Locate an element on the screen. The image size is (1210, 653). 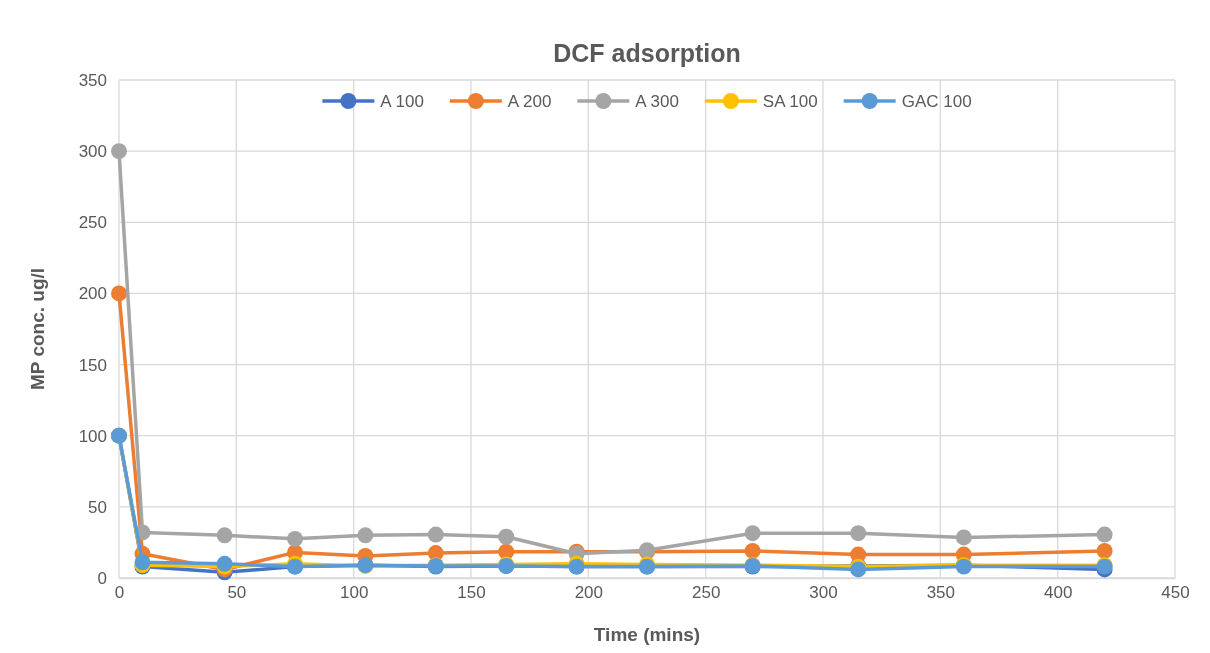
legend-label: SA 100 is located at coordinates (790, 101).